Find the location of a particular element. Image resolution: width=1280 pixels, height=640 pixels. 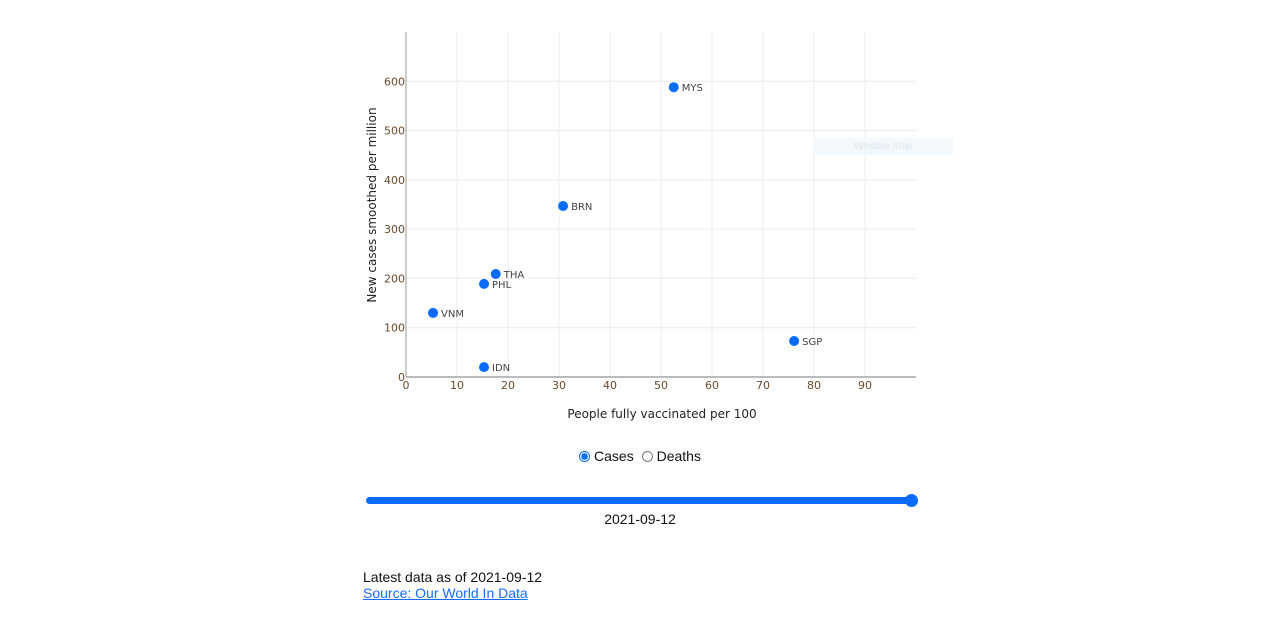

point-sgp is located at coordinates (794, 341).